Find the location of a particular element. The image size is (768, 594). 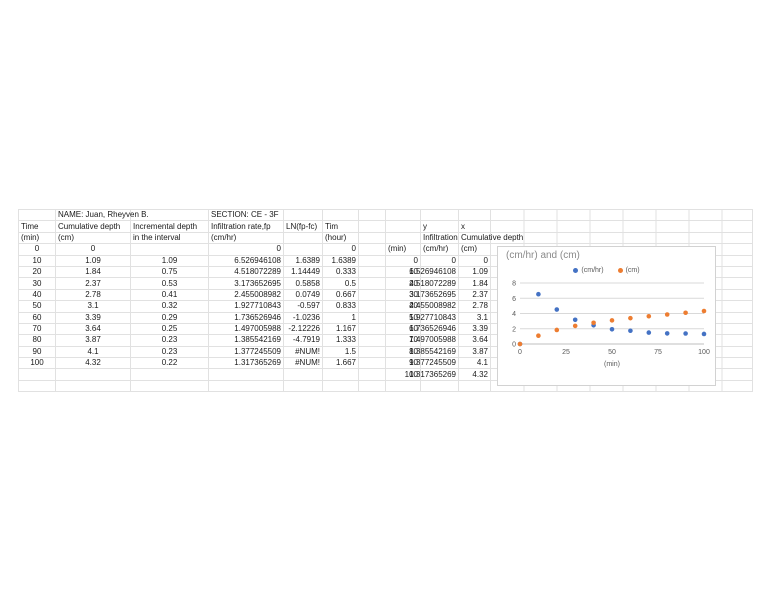

ln-cell: 0.0749 is located at coordinates (303, 295).